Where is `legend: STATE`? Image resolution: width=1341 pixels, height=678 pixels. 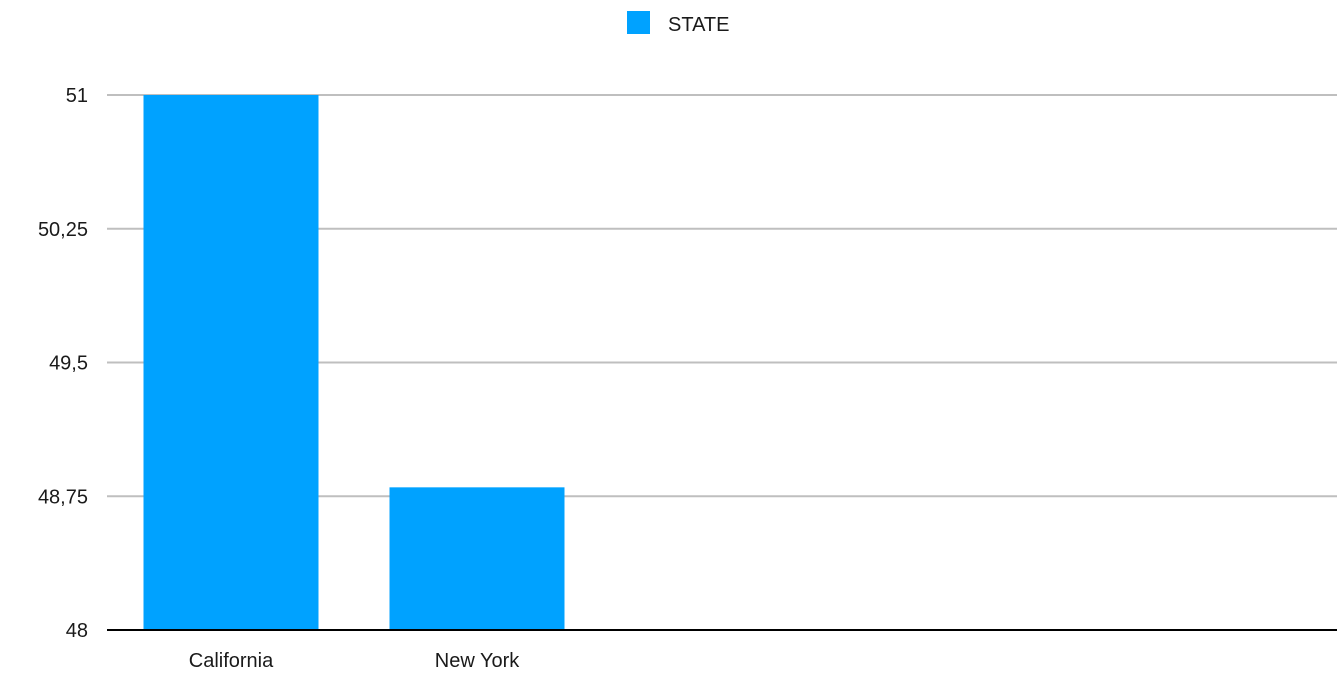
legend: STATE is located at coordinates (678, 23).